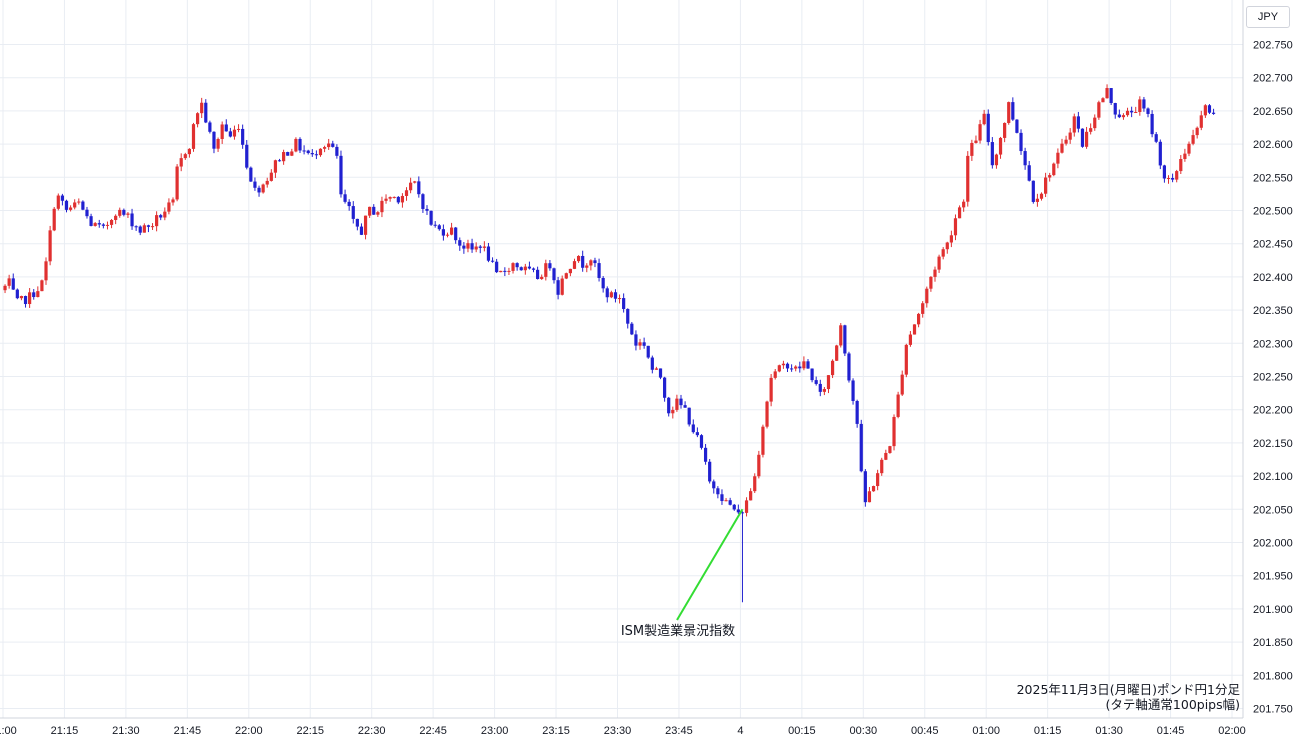 Image resolution: width=1300 pixels, height=745 pixels. I want to click on time-tick-label: 22:00, so click(249, 731).